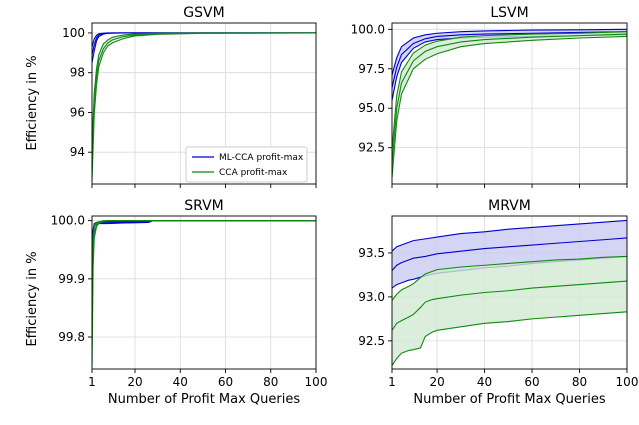 Image resolution: width=639 pixels, height=425 pixels. I want to click on legend-cca-label: CCA profit-max, so click(253, 173).